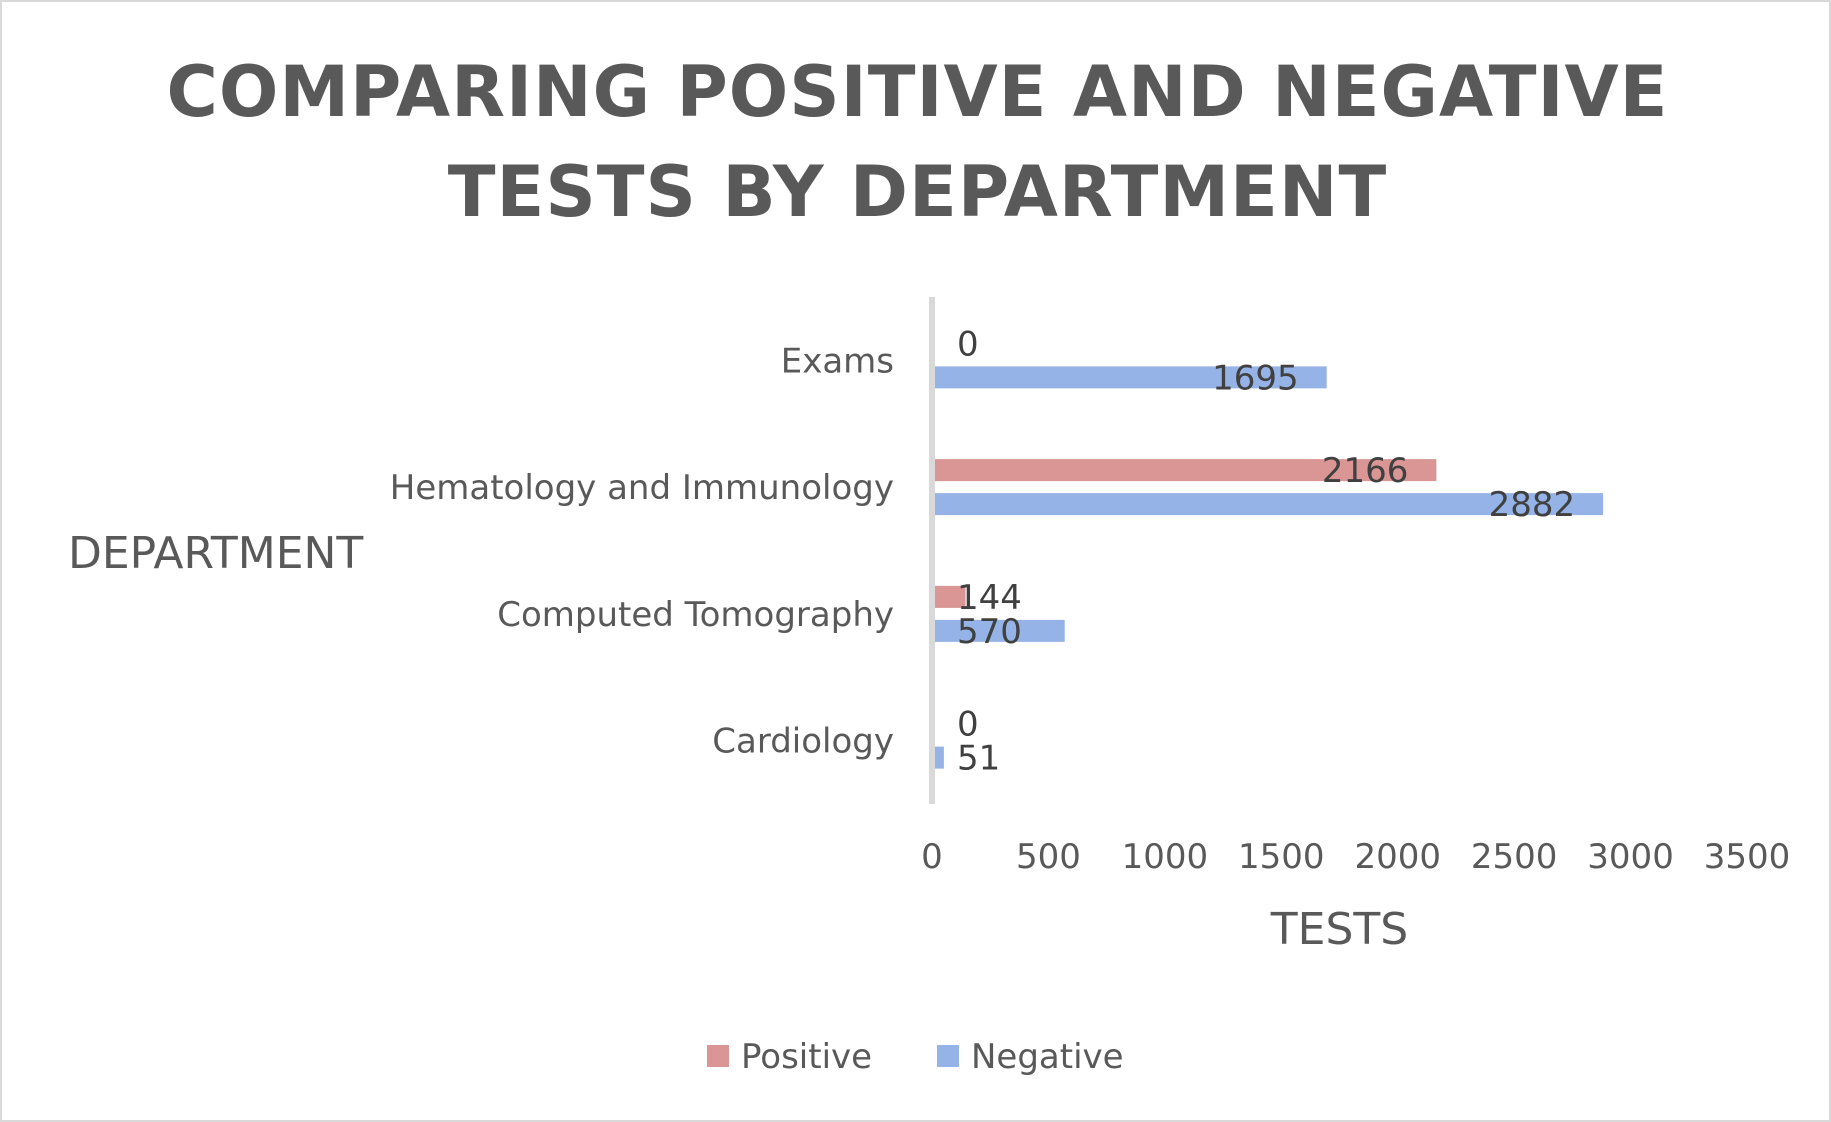 This screenshot has width=1831, height=1122. What do you see at coordinates (1747, 857) in the screenshot?
I see `x-tick-label-3500: 3500` at bounding box center [1747, 857].